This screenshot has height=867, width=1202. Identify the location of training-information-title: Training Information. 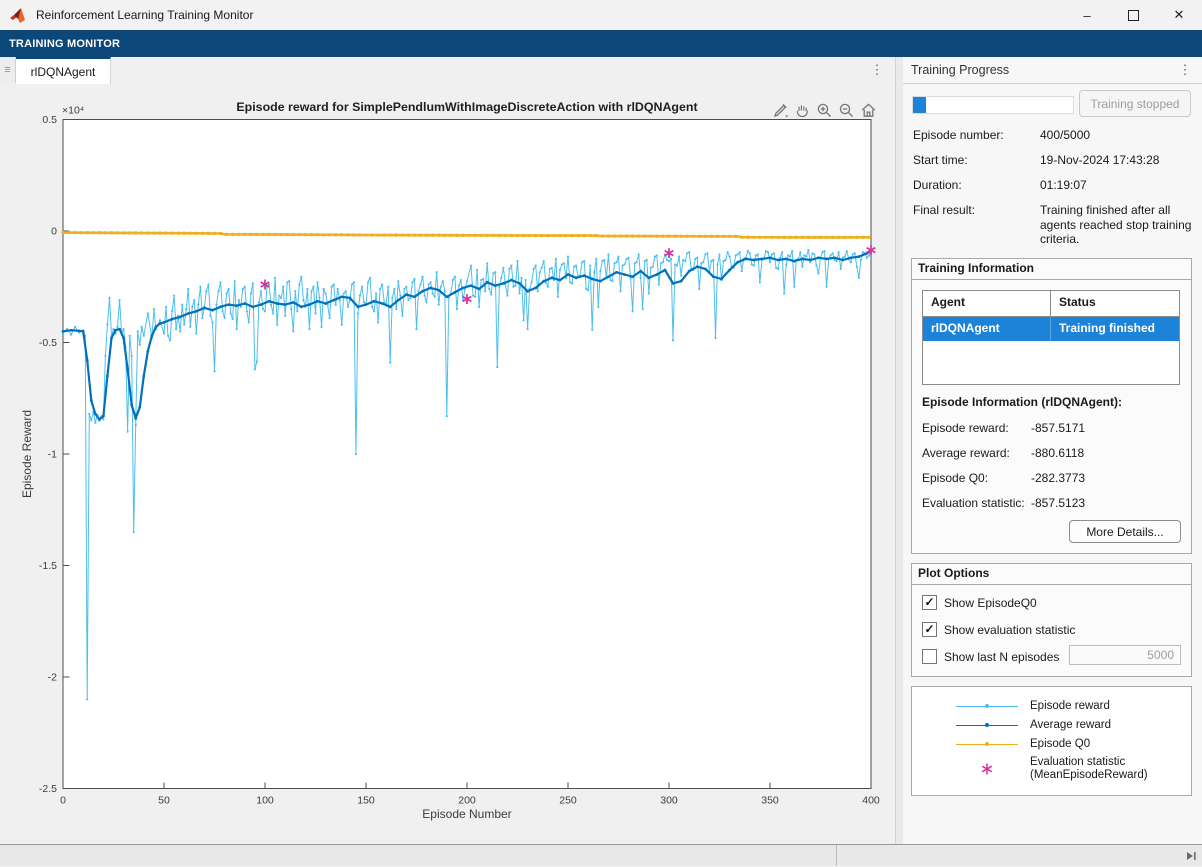
(1051, 269).